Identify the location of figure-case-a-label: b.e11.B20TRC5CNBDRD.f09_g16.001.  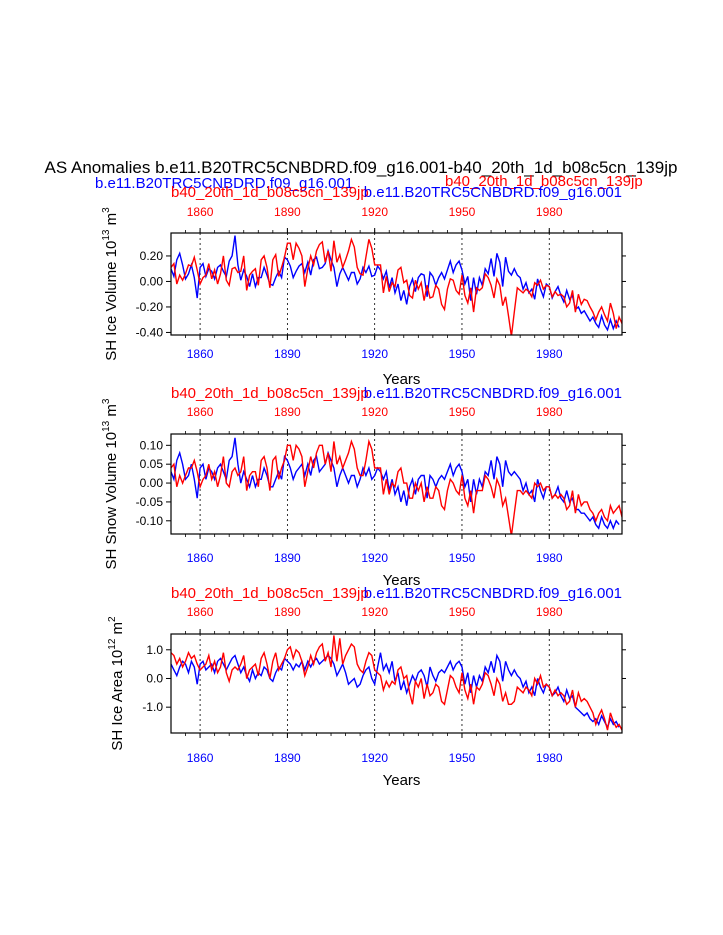
(224, 183).